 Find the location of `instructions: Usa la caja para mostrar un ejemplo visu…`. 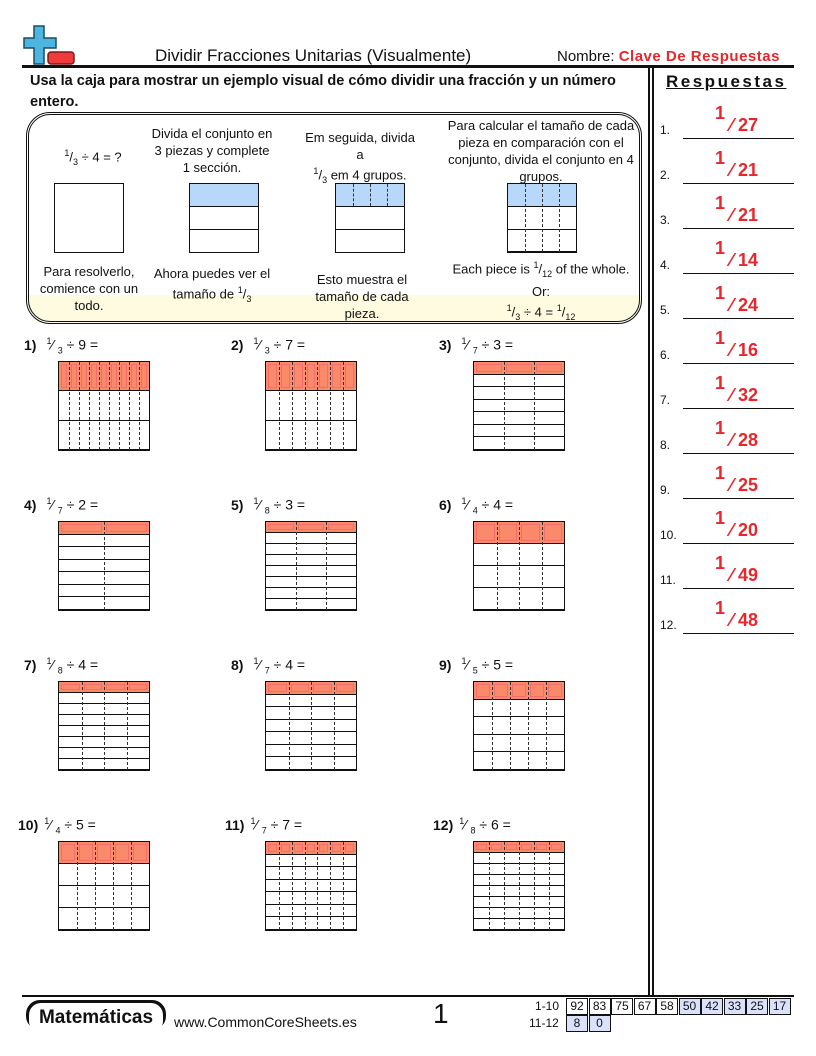

instructions: Usa la caja para mostrar un ejemplo visu… is located at coordinates (323, 91).